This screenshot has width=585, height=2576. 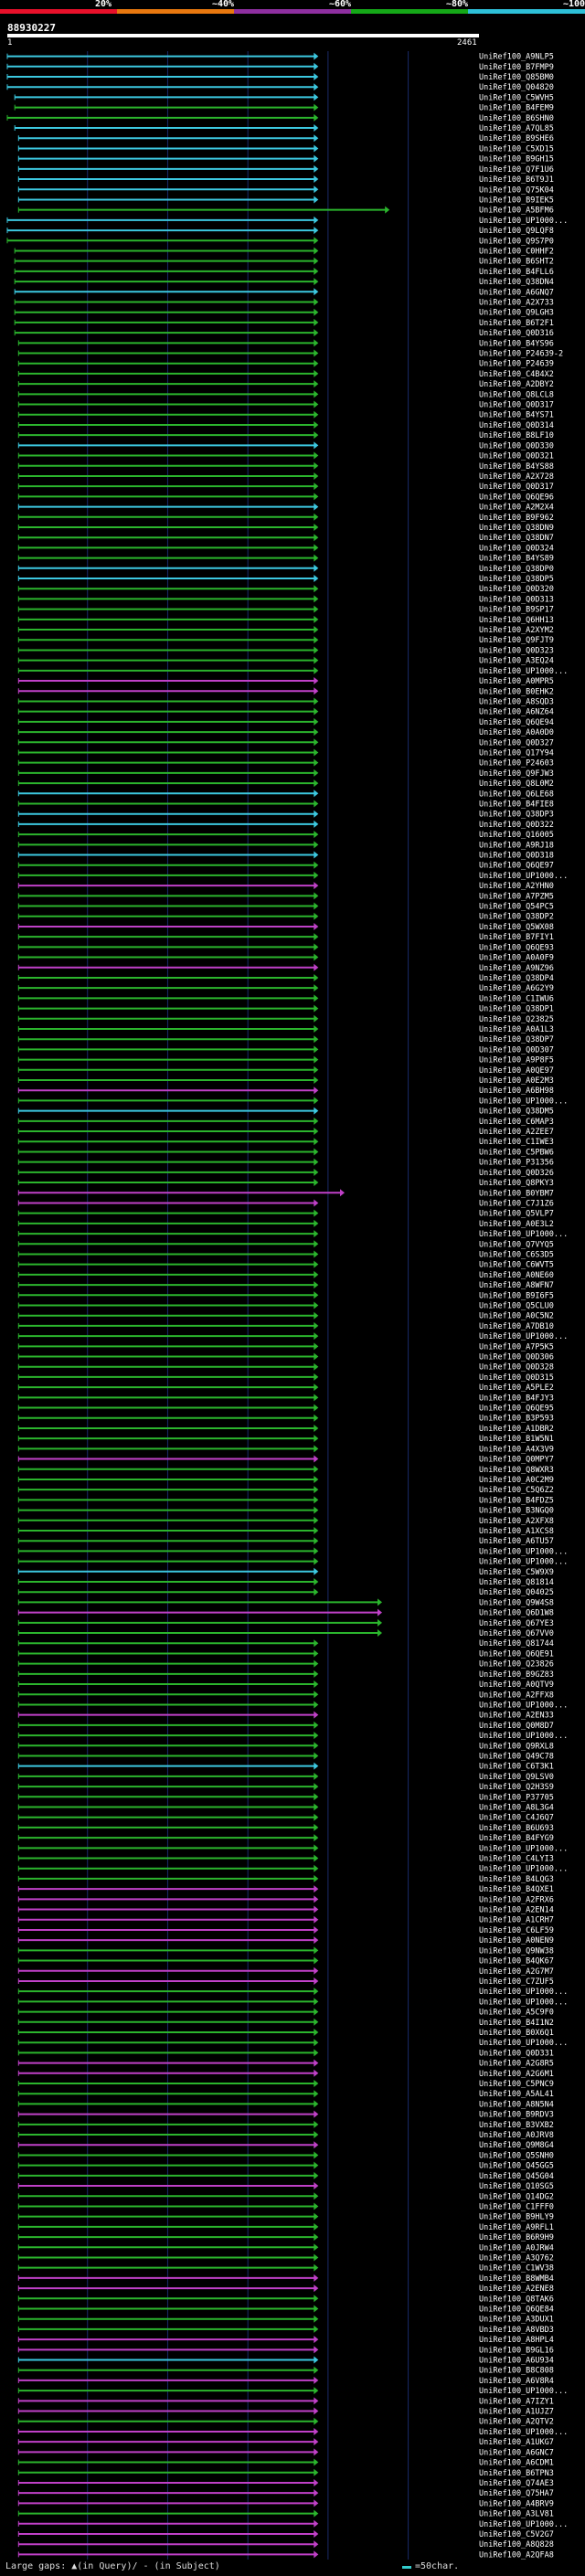 I want to click on hit-label: UniRef100_A0QE97, so click(x=516, y=1071).